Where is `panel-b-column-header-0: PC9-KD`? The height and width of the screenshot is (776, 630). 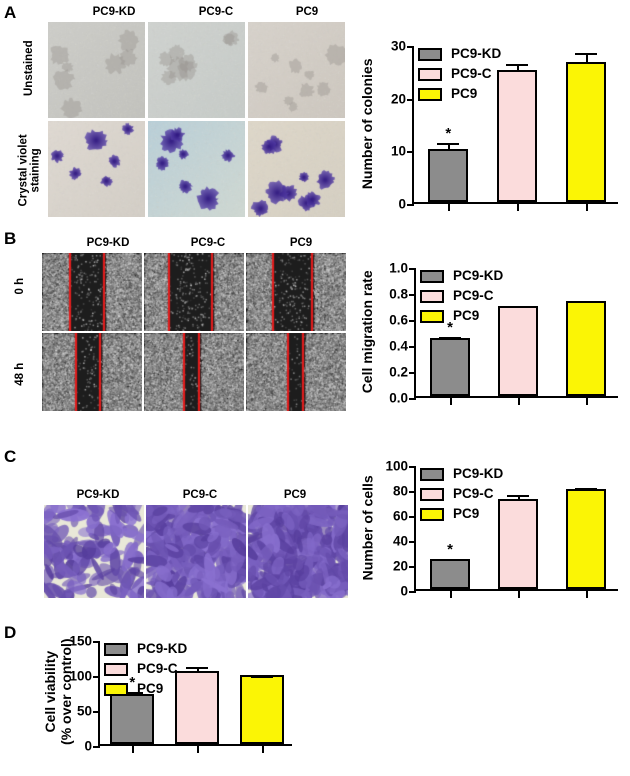 panel-b-column-header-0: PC9-KD is located at coordinates (108, 243).